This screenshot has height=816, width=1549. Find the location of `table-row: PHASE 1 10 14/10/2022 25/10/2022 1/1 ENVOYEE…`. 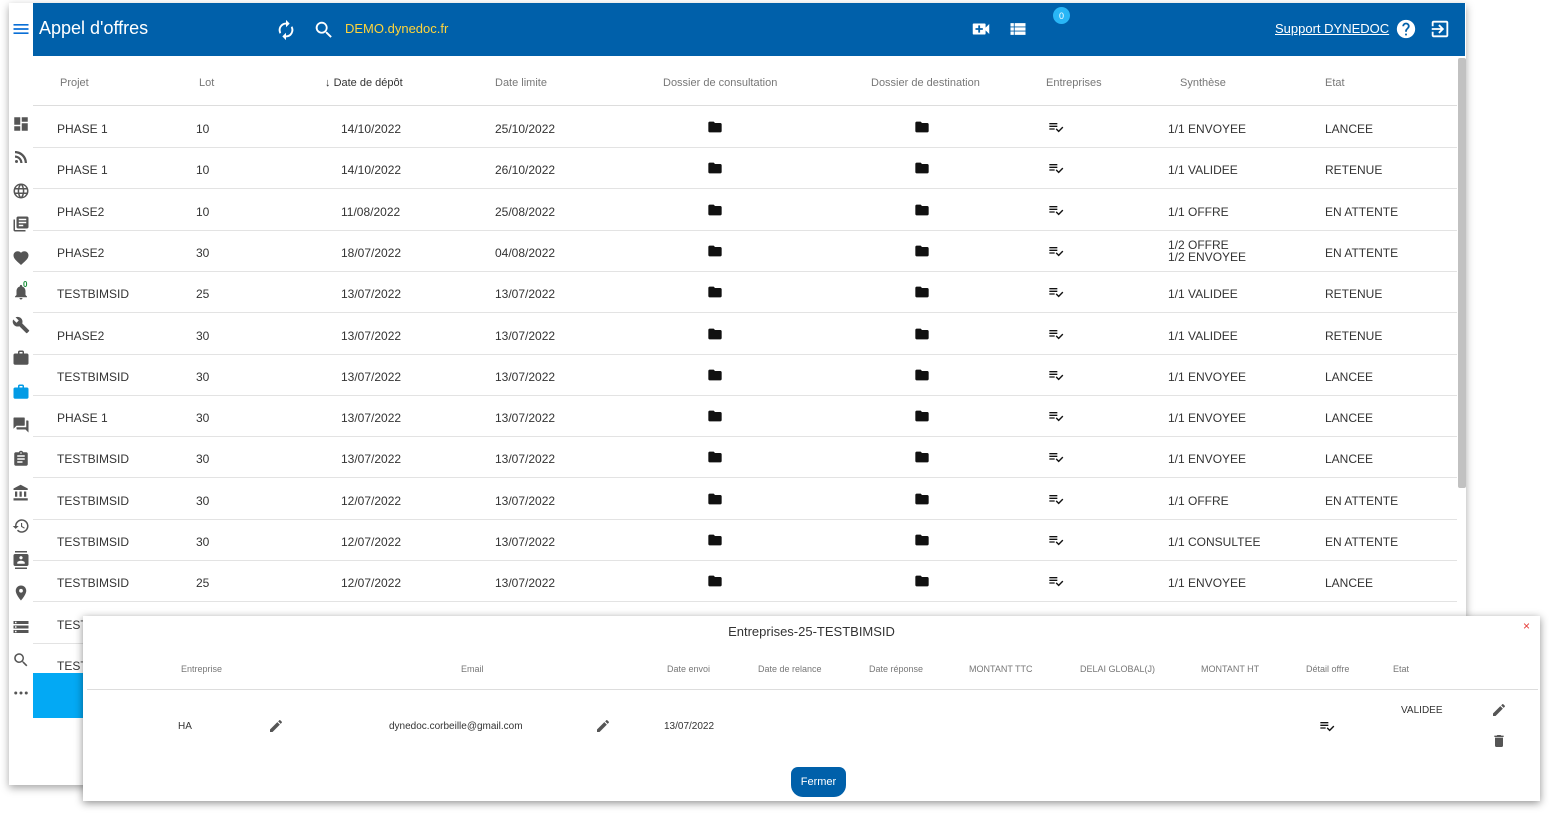

table-row: PHASE 1 10 14/10/2022 25/10/2022 1/1 ENVOYEE… is located at coordinates (745, 127).